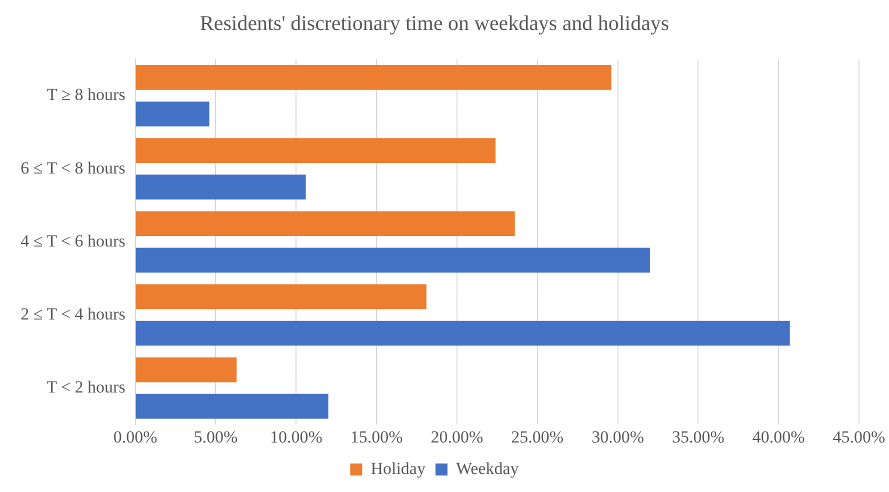  I want to click on legend-label: Weekday, so click(488, 468).